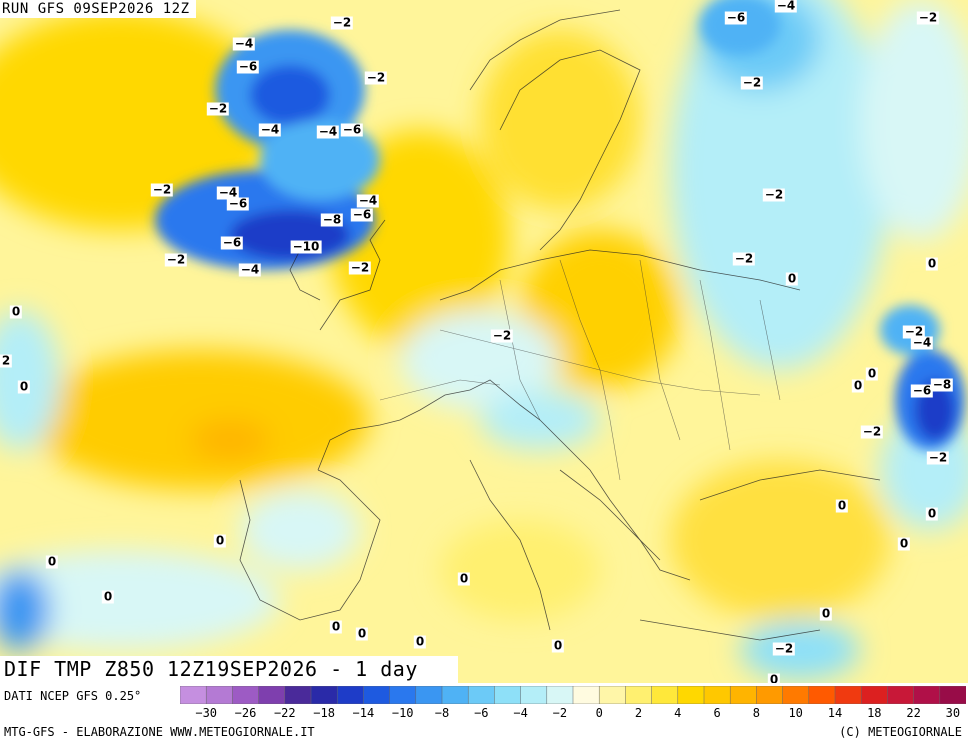 Image resolution: width=968 pixels, height=745 pixels. What do you see at coordinates (835, 713) in the screenshot?
I see `color-scale-tick-label: 14` at bounding box center [835, 713].